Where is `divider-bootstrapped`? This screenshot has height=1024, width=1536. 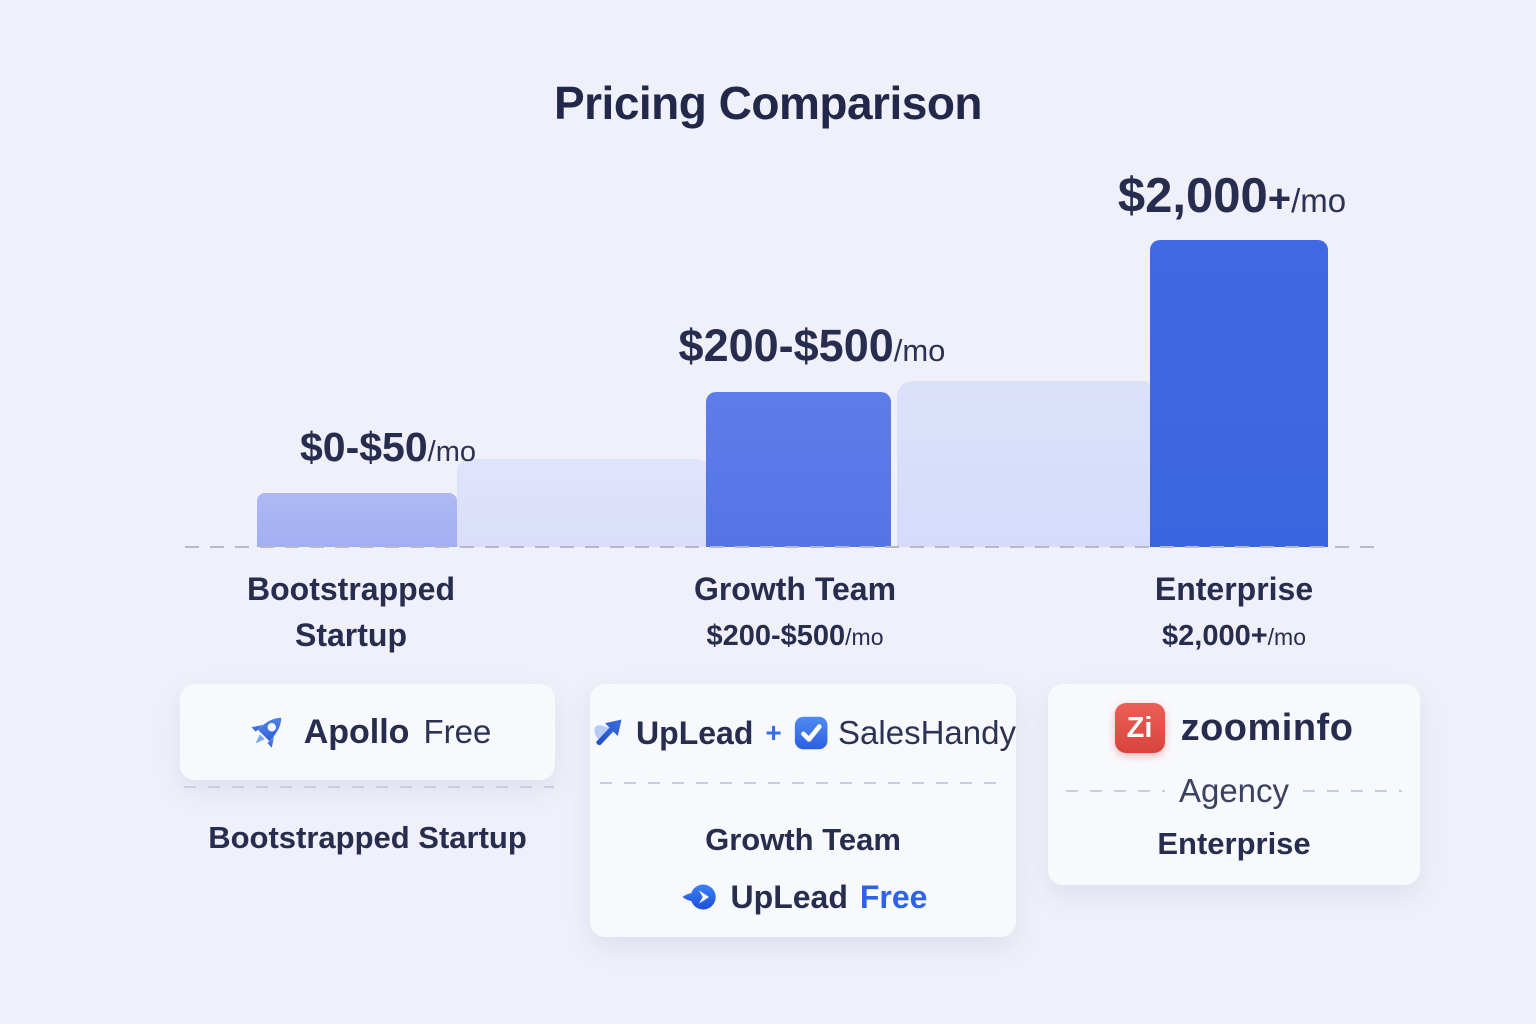
divider-bootstrapped is located at coordinates (369, 787).